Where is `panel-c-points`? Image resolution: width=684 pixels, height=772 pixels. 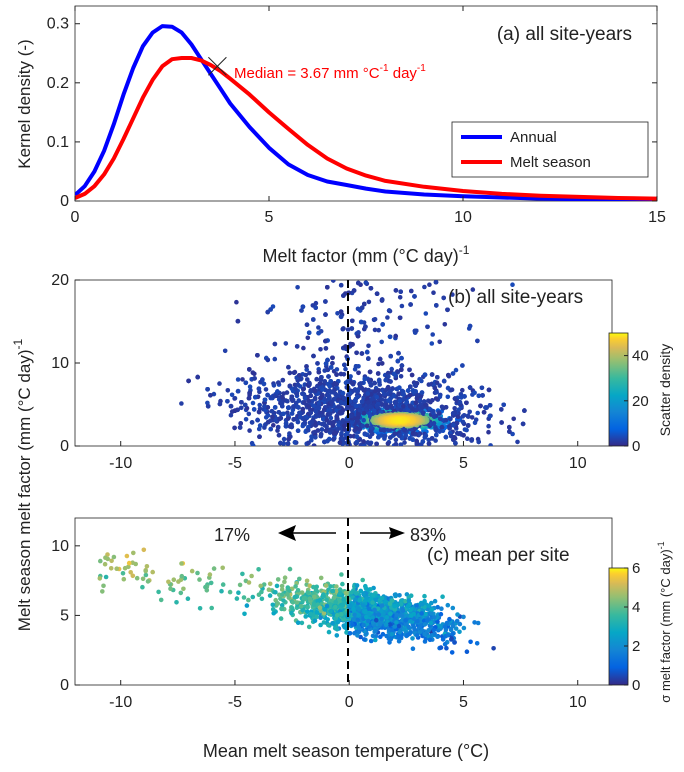
panel-c-points is located at coordinates (296, 601).